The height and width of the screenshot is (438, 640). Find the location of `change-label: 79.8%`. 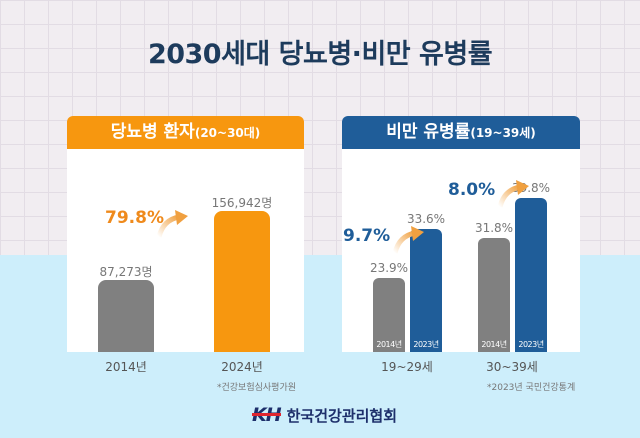

change-label: 79.8% is located at coordinates (134, 218).